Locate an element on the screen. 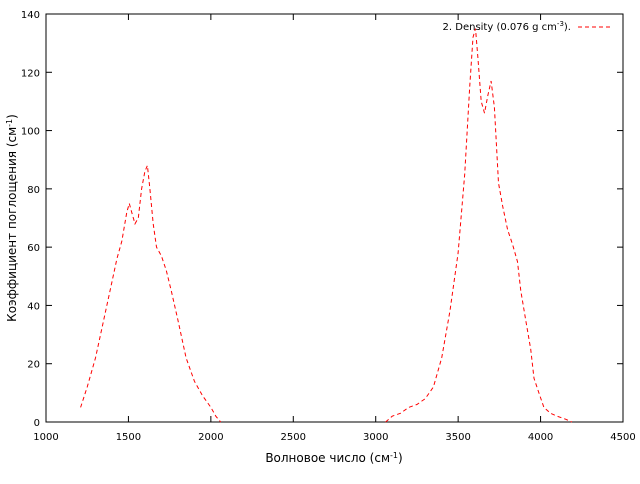  y-tick-label: 140 is located at coordinates (30, 15).